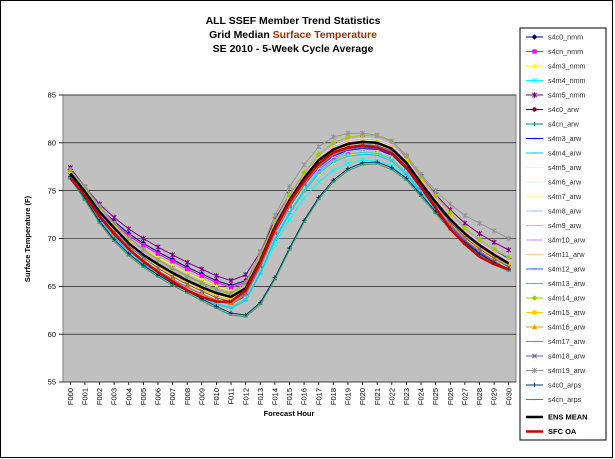 The height and width of the screenshot is (459, 615). Describe the element at coordinates (128, 396) in the screenshot. I see `x-tick-label: F004` at that location.